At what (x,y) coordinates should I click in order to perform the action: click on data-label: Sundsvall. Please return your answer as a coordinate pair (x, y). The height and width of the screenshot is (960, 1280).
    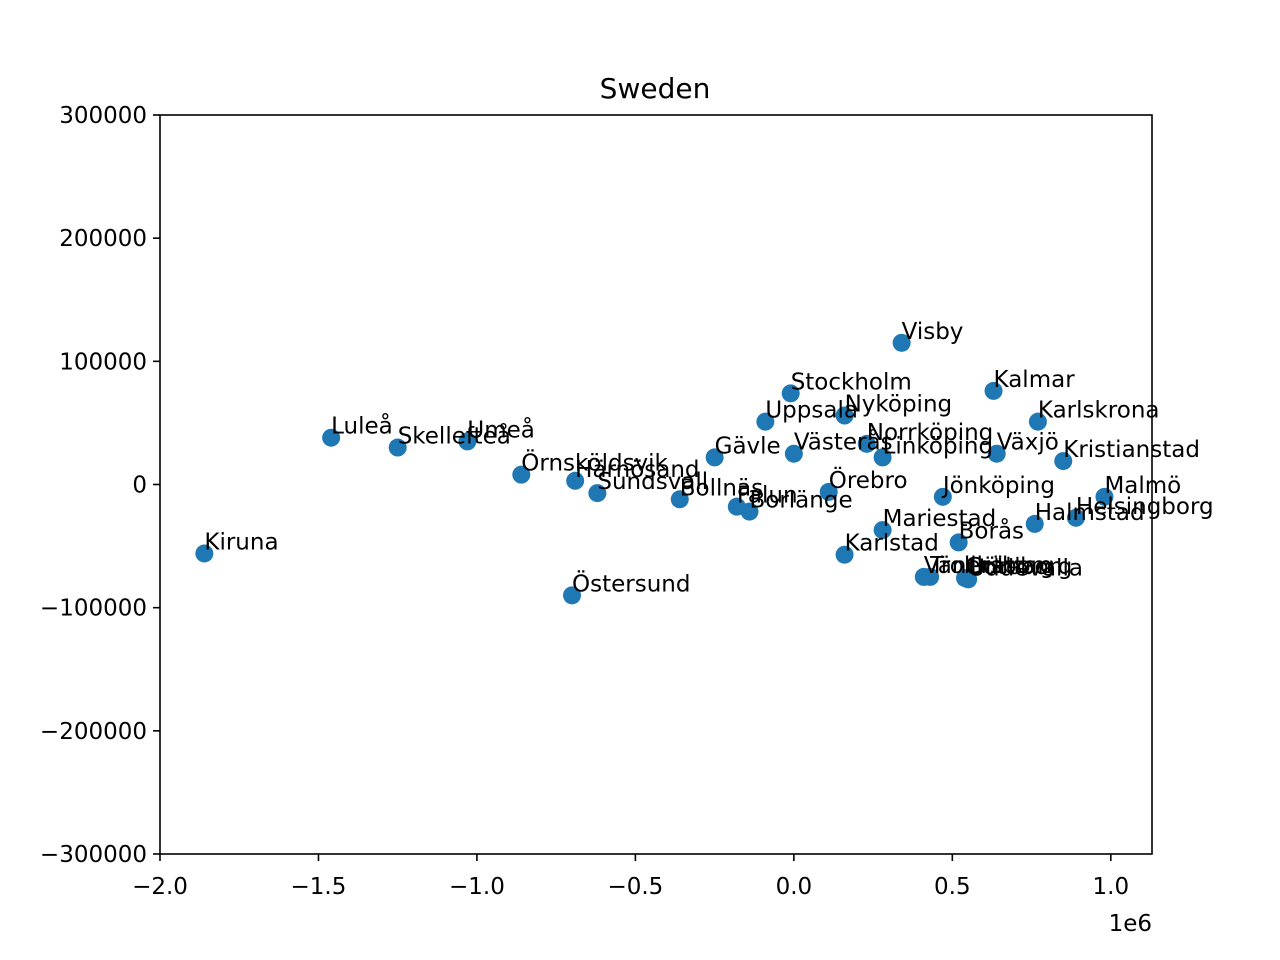
    Looking at the image, I should click on (652, 482).